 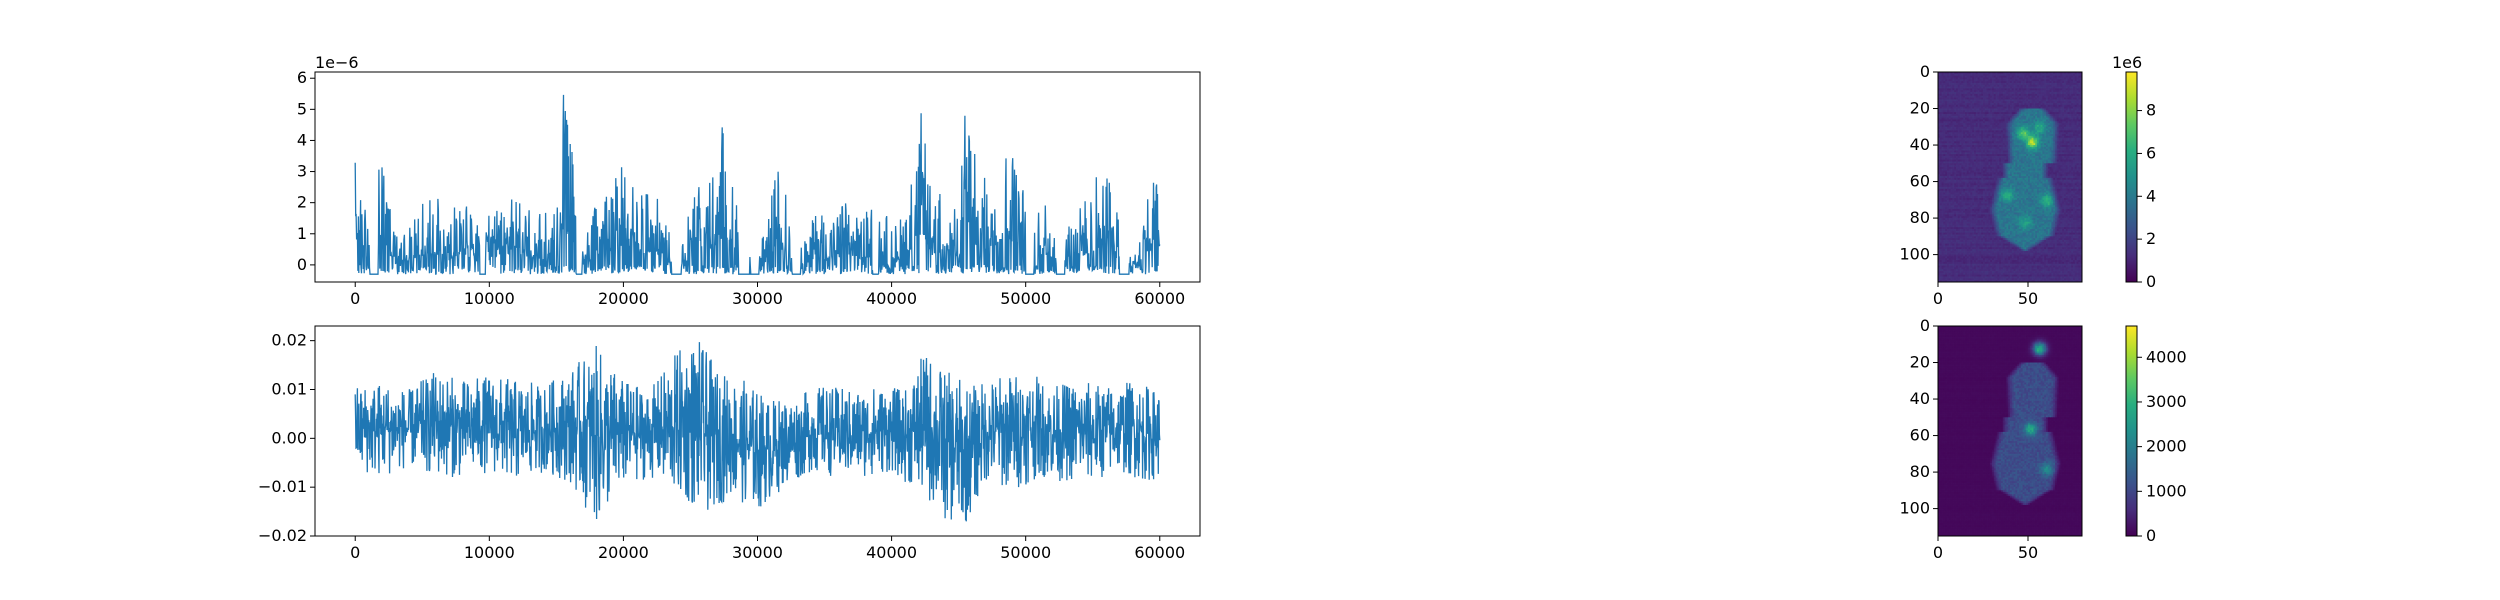 I want to click on line-chart-top-xtick-label: 50000, so click(x=1025, y=298).